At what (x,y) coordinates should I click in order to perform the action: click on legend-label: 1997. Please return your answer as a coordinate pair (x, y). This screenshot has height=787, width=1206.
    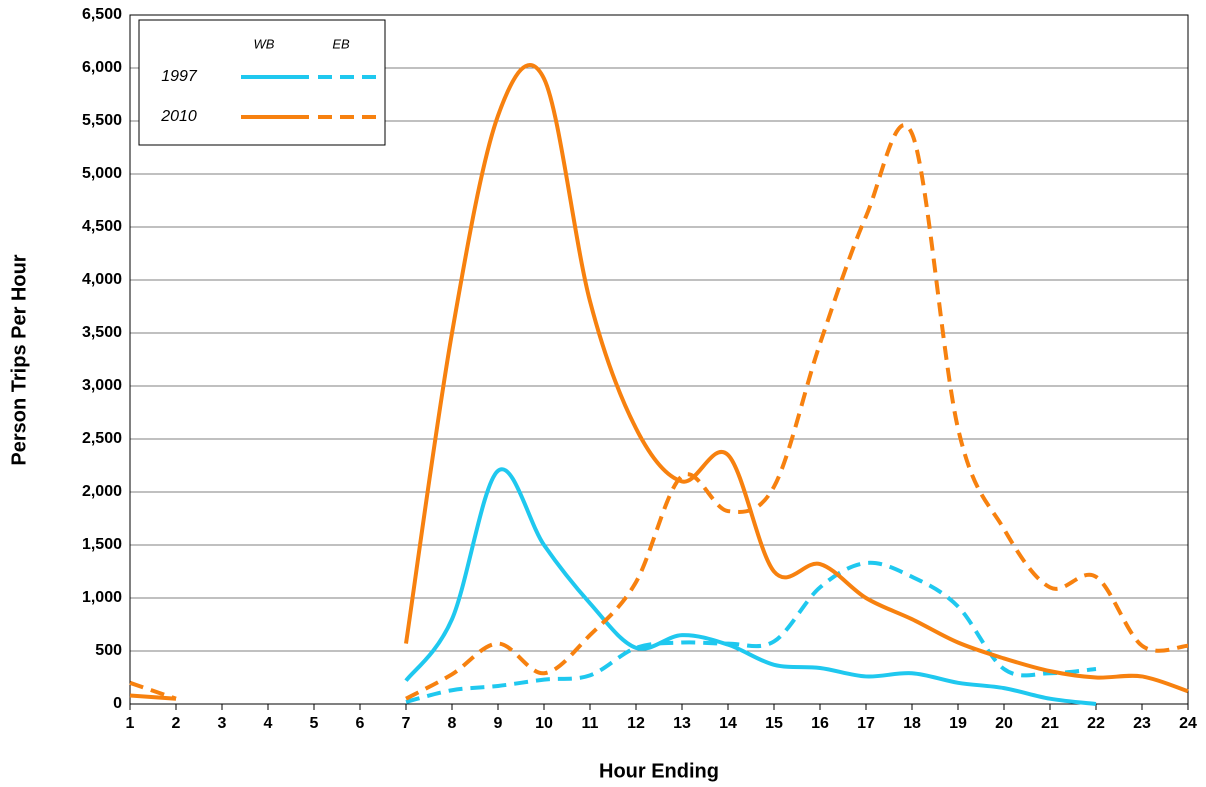
    Looking at the image, I should click on (179, 76).